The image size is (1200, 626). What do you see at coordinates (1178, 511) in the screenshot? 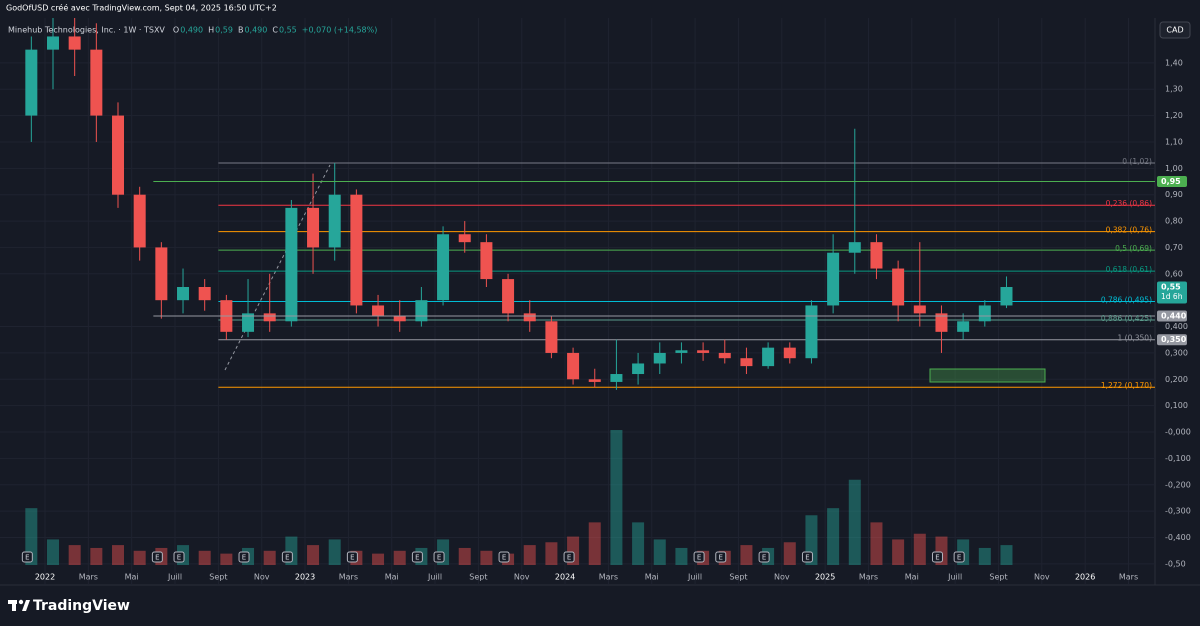
I see `y-tick-label: -0,300` at bounding box center [1178, 511].